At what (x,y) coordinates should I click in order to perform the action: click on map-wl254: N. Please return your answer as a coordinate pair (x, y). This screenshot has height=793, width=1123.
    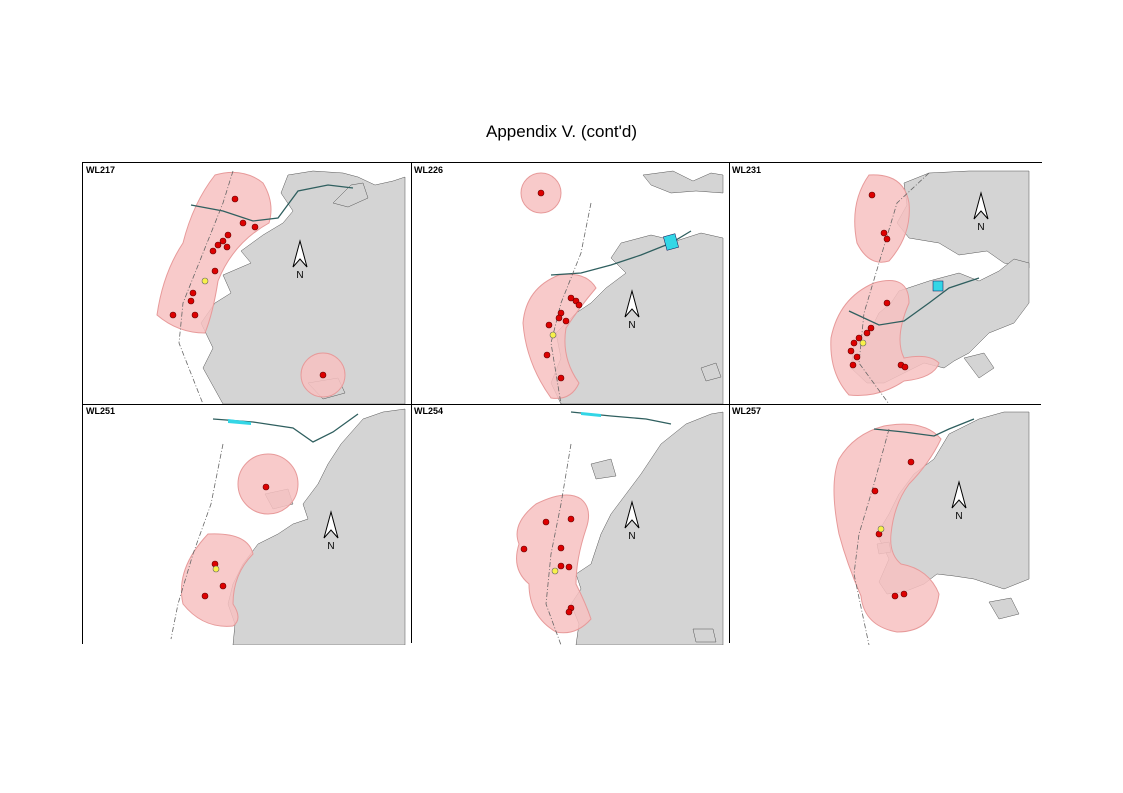
    Looking at the image, I should click on (620, 528).